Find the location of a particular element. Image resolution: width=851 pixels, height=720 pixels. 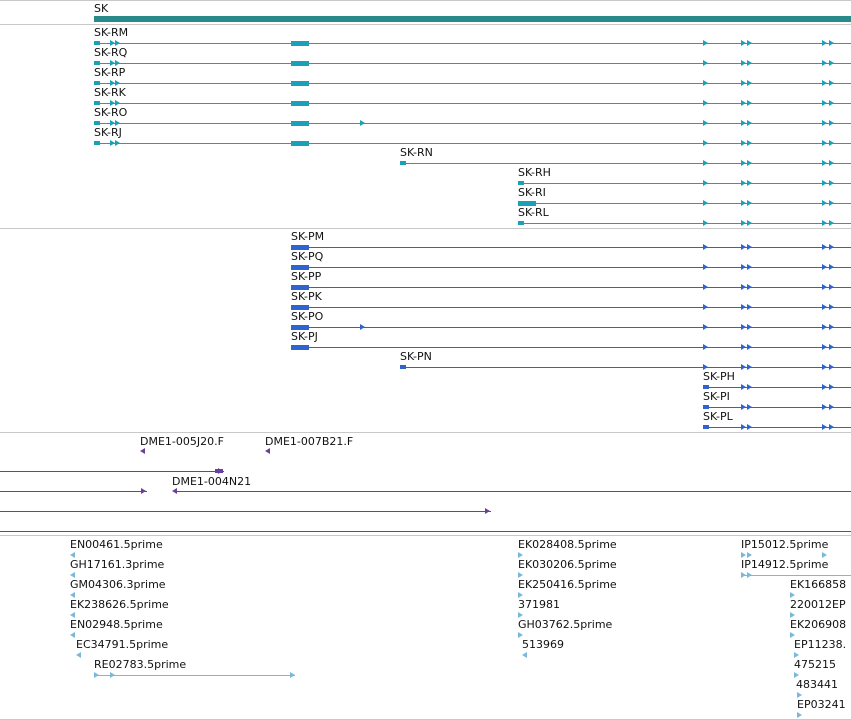

clone-label: DME1-005J20.F is located at coordinates (182, 441).